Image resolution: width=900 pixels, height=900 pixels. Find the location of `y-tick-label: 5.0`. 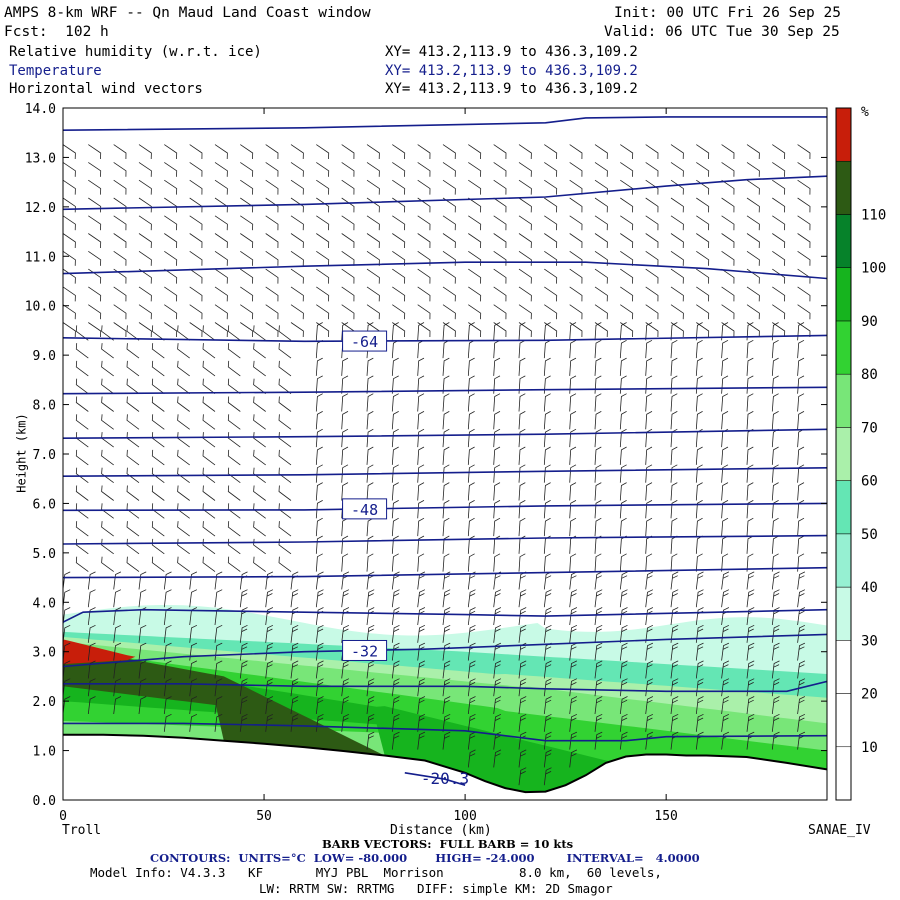

y-tick-label: 5.0 is located at coordinates (44, 554).